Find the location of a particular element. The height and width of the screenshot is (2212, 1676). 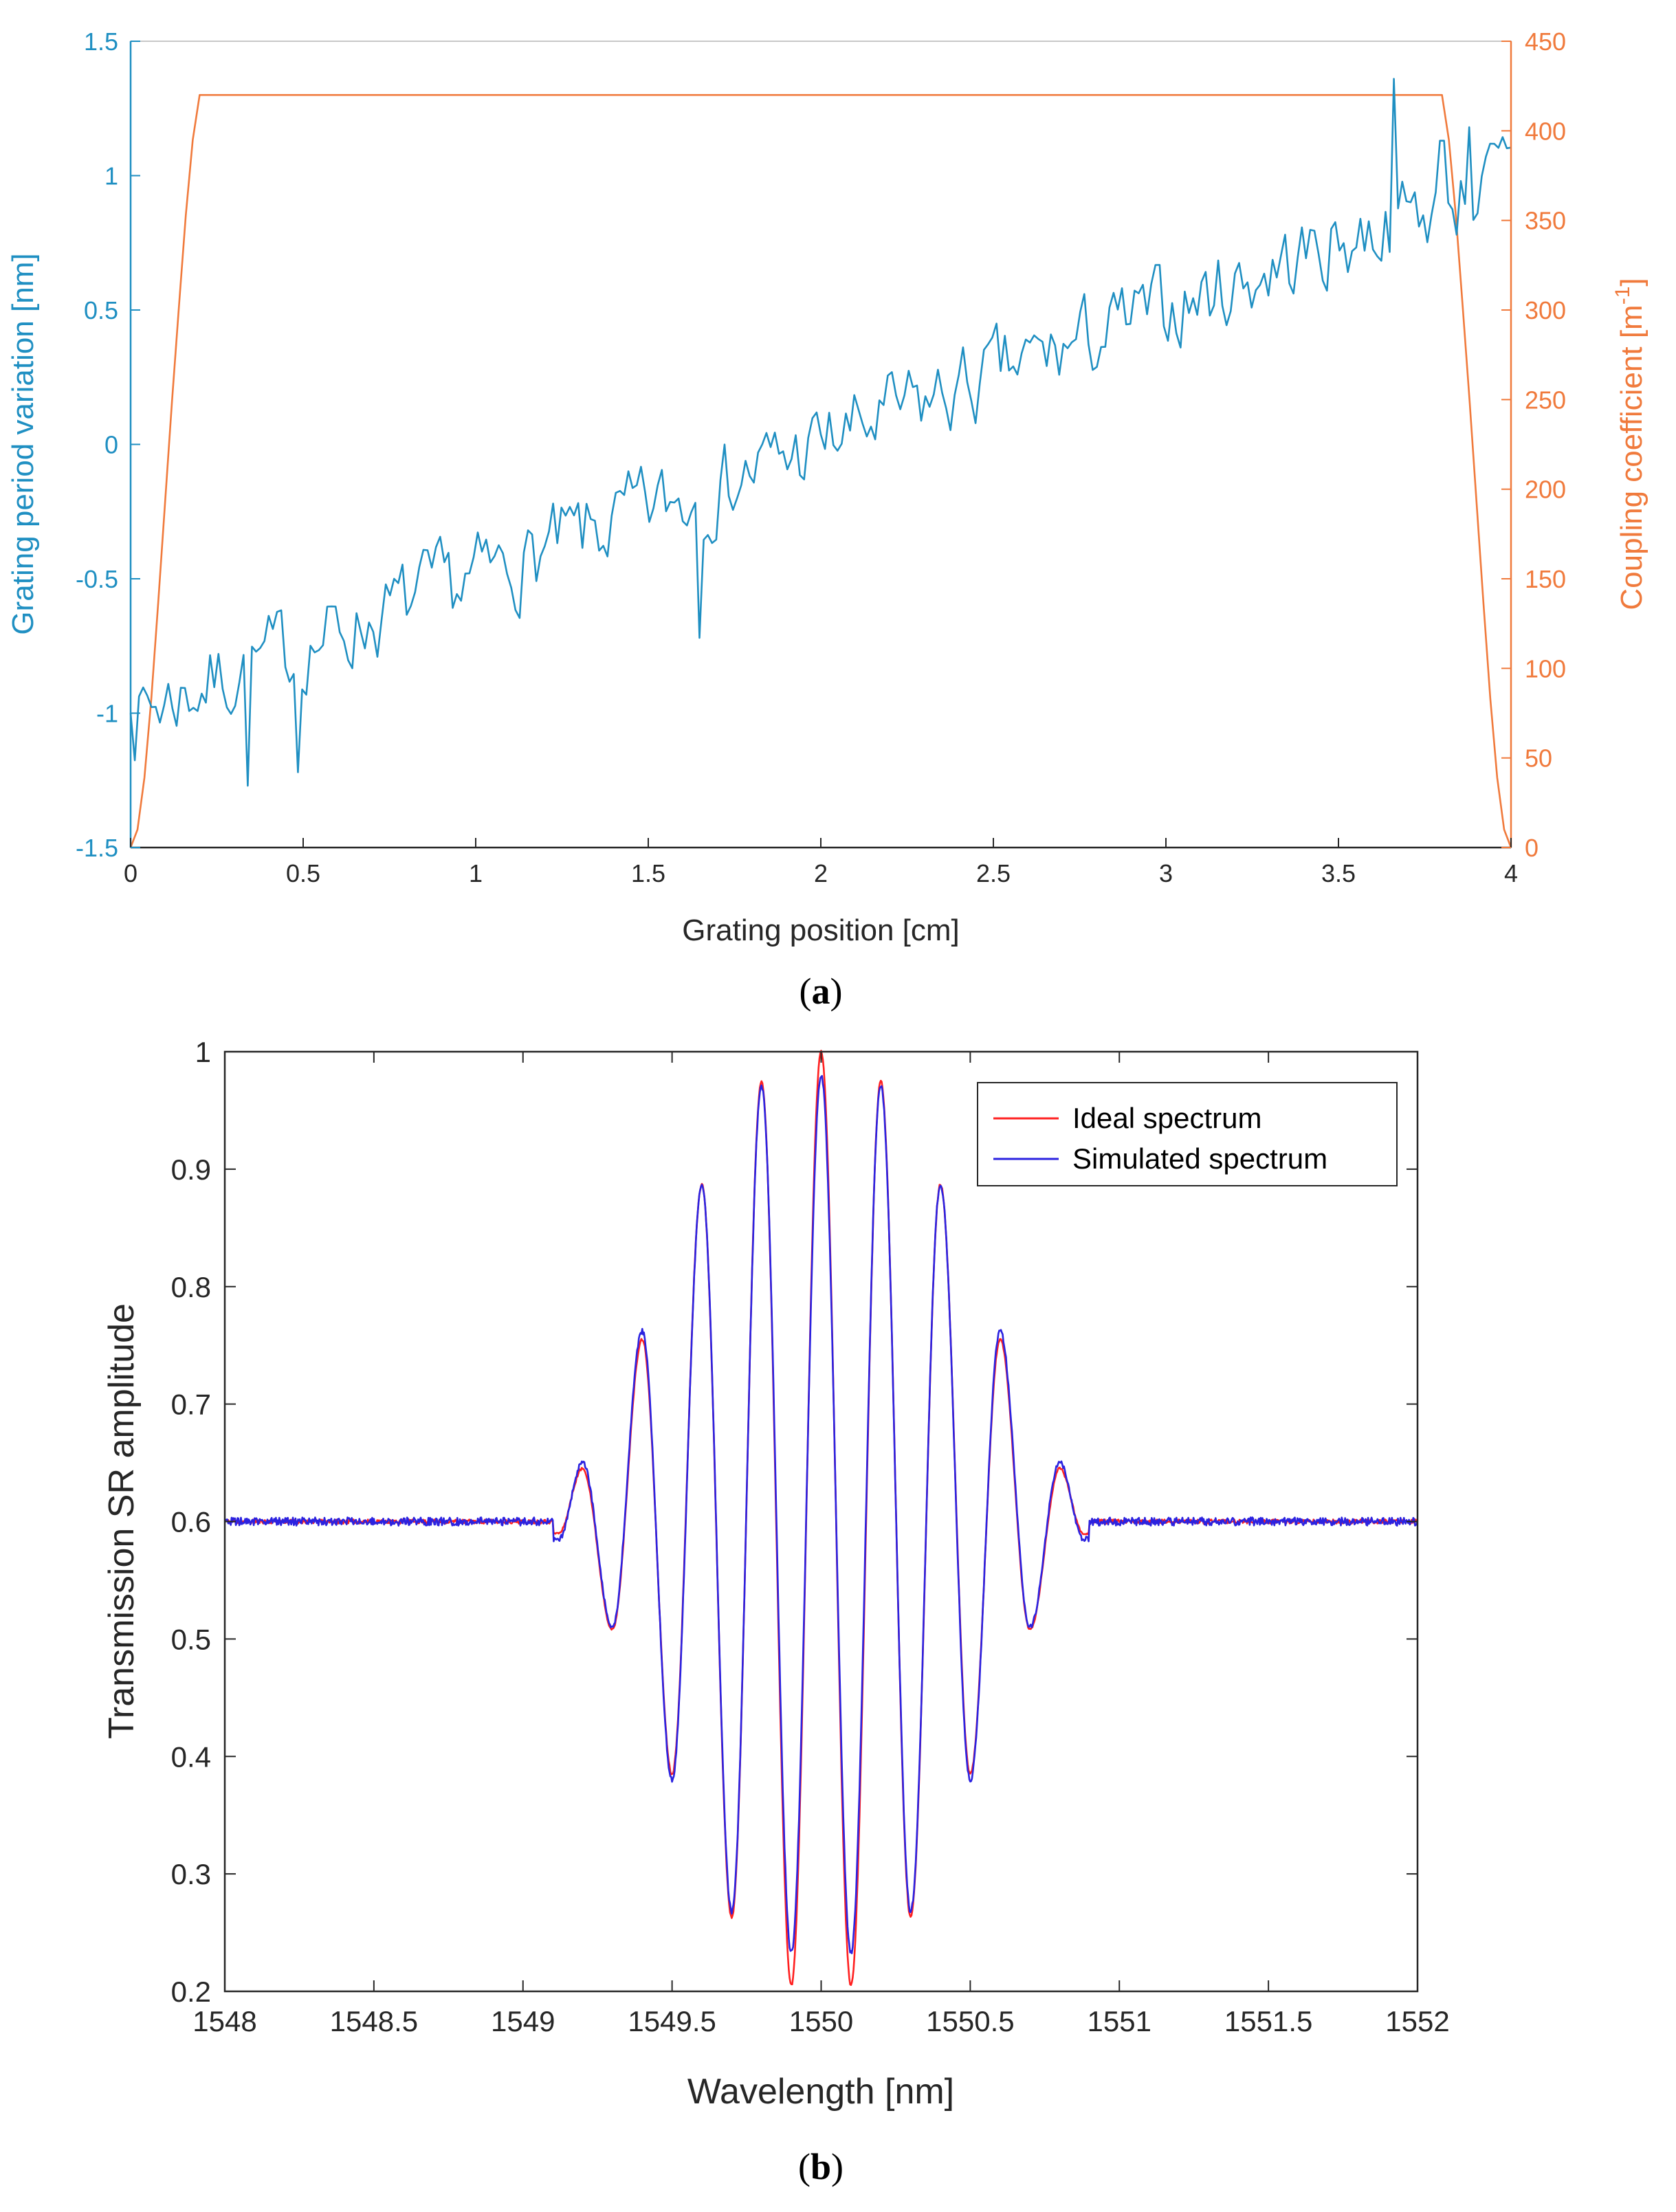

panel-b-y-tick-label: 0.2 is located at coordinates (191, 1992).